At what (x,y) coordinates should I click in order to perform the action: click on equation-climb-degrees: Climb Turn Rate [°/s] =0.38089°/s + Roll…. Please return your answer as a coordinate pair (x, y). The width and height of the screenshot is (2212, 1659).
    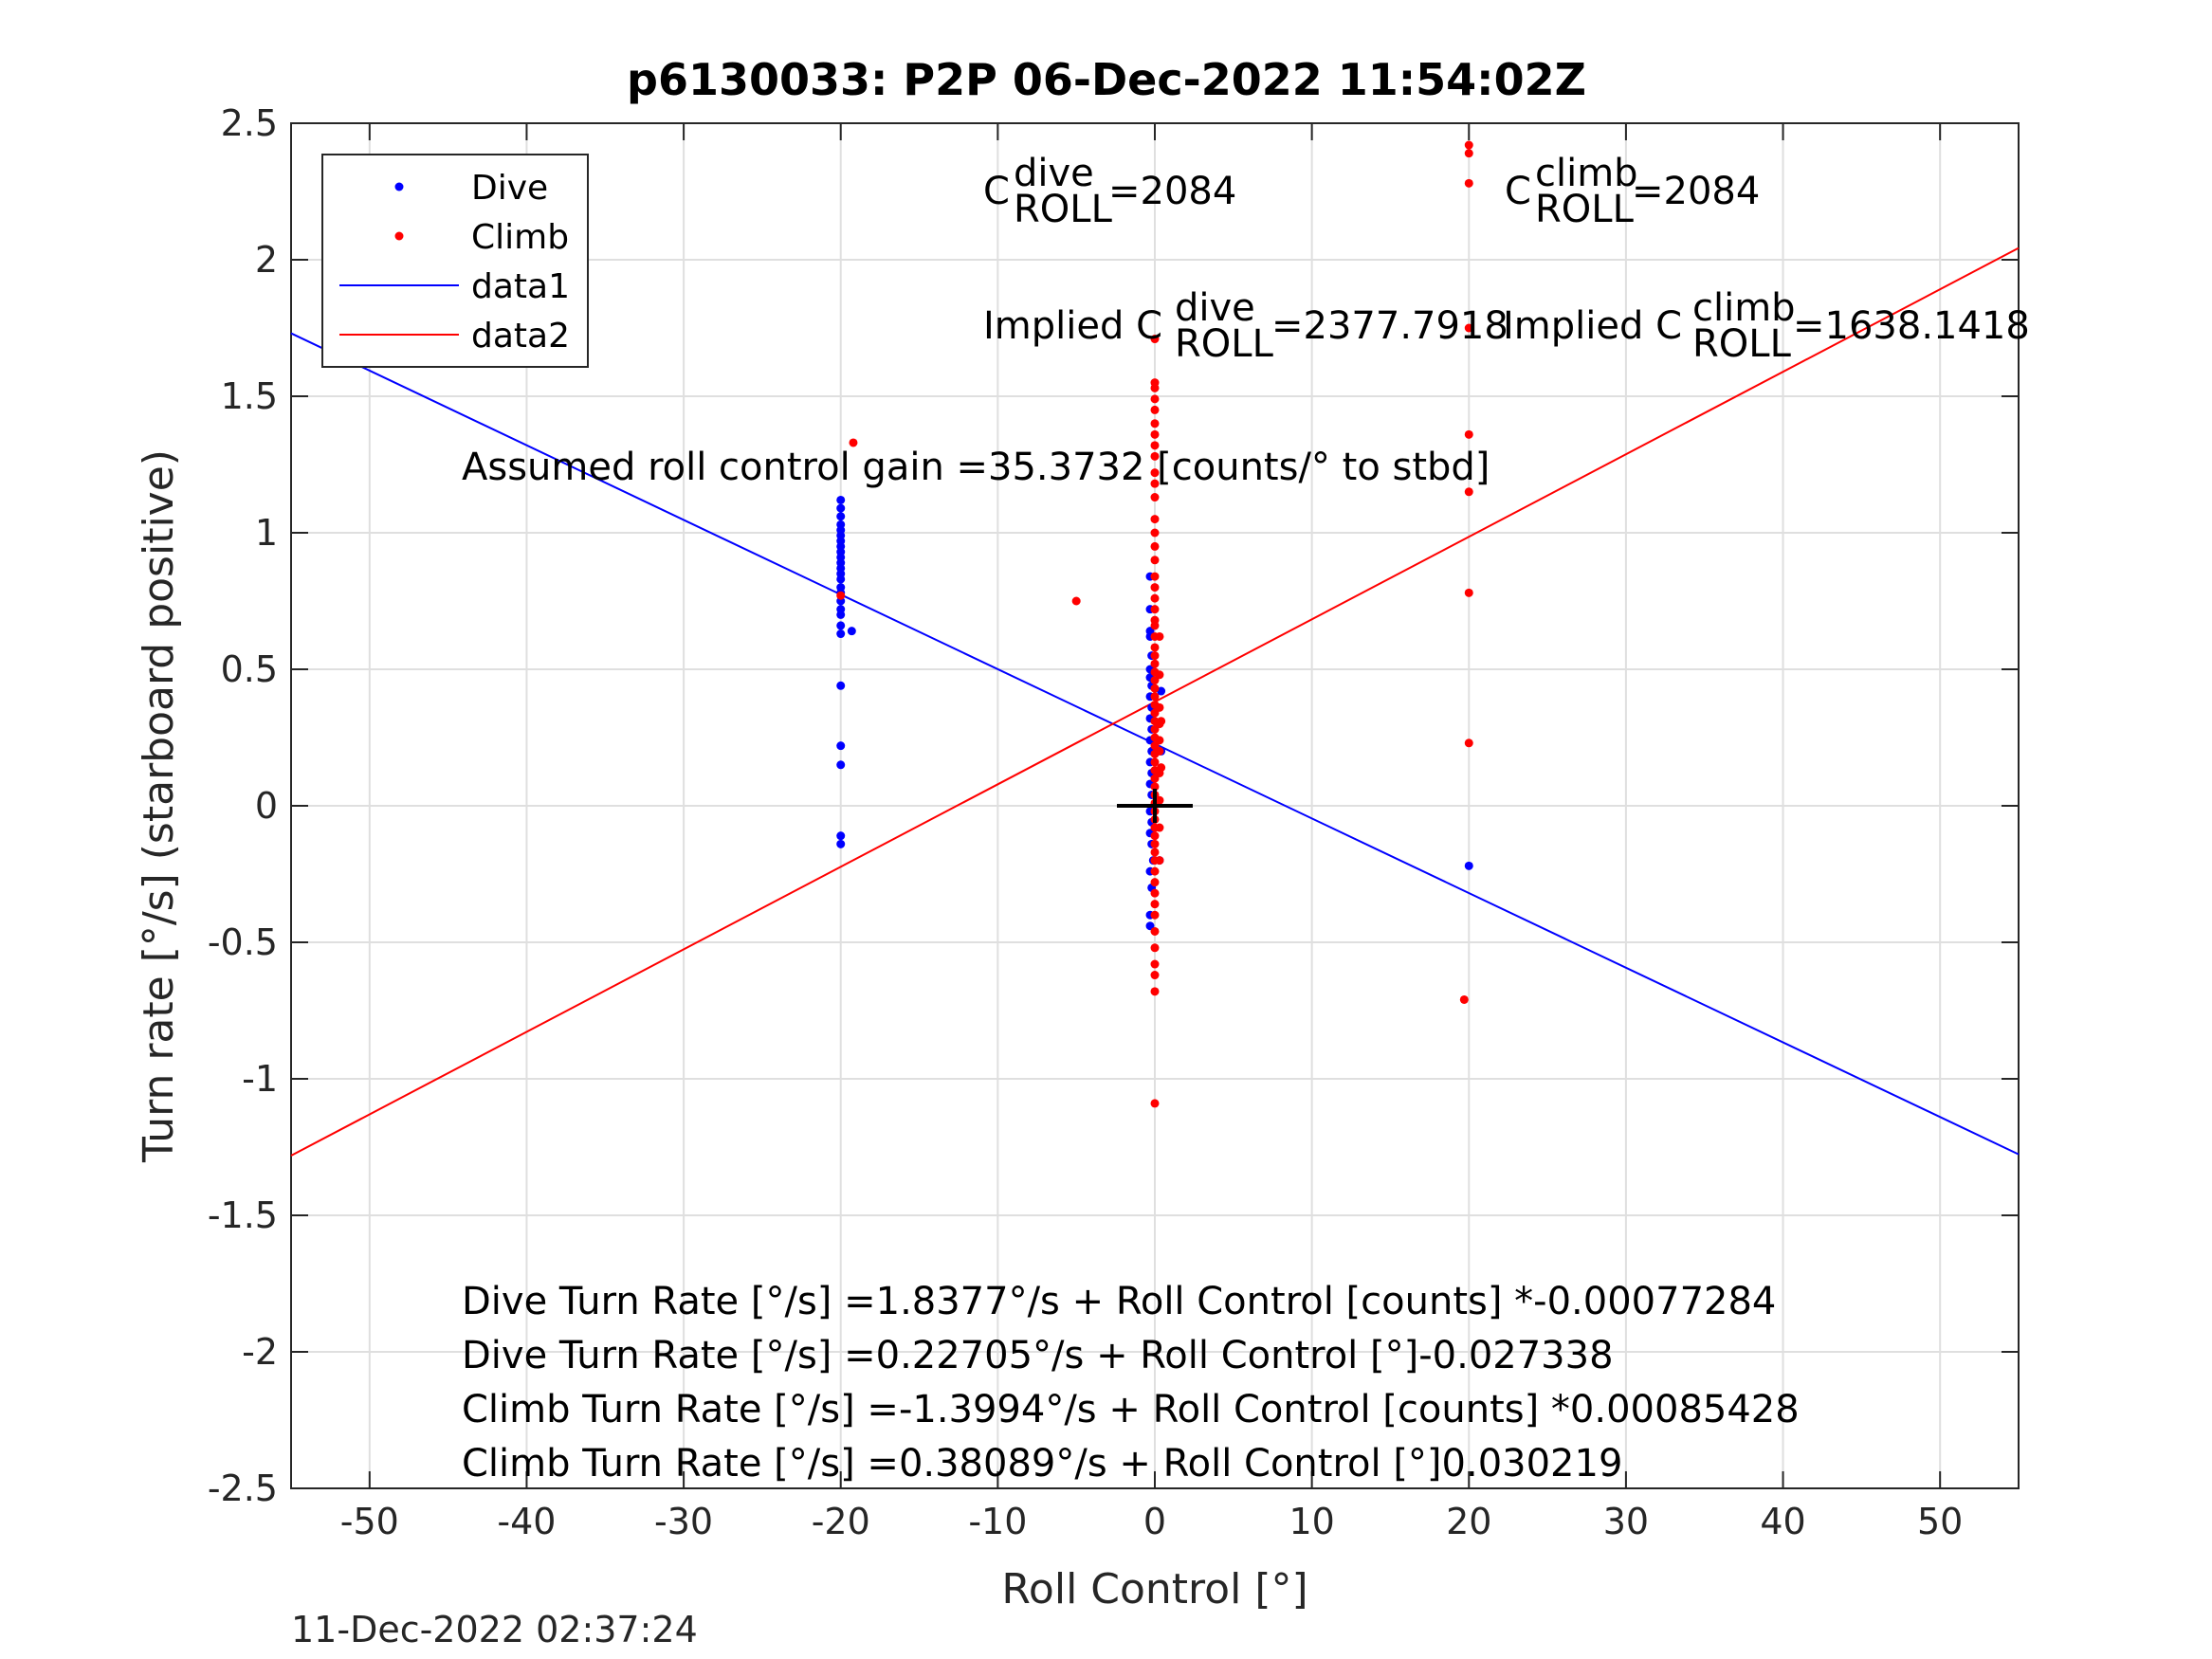
    Looking at the image, I should click on (1042, 1464).